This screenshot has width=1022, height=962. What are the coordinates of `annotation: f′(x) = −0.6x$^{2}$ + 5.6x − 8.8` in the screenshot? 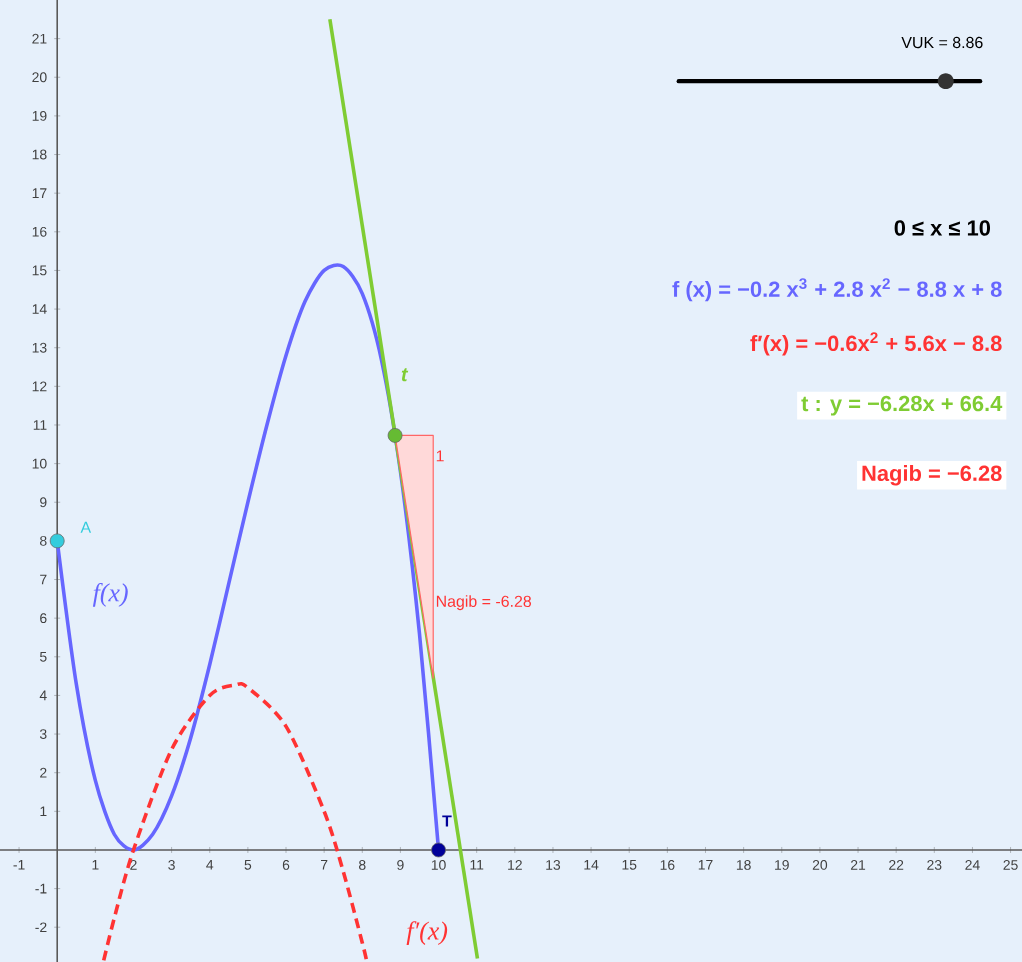 It's located at (876, 344).